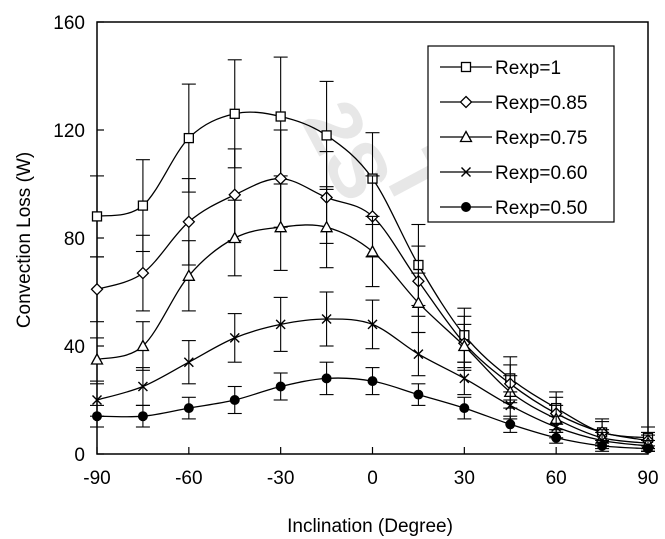  Describe the element at coordinates (541, 208) in the screenshot. I see `legend-label: Rexp=0.50` at that location.